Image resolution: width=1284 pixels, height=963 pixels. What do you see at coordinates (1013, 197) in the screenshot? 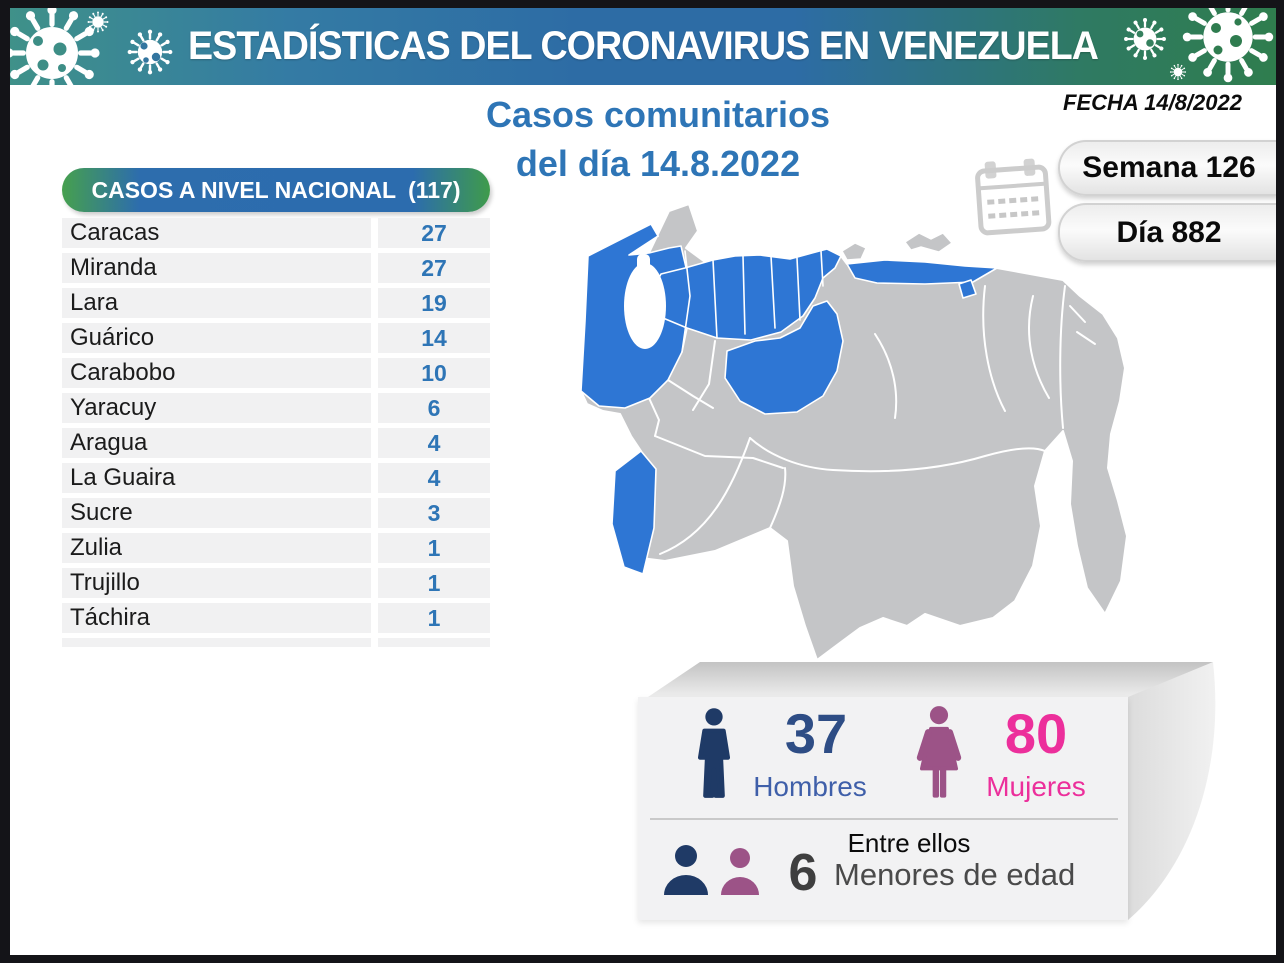
I see `calendar-icon` at bounding box center [1013, 197].